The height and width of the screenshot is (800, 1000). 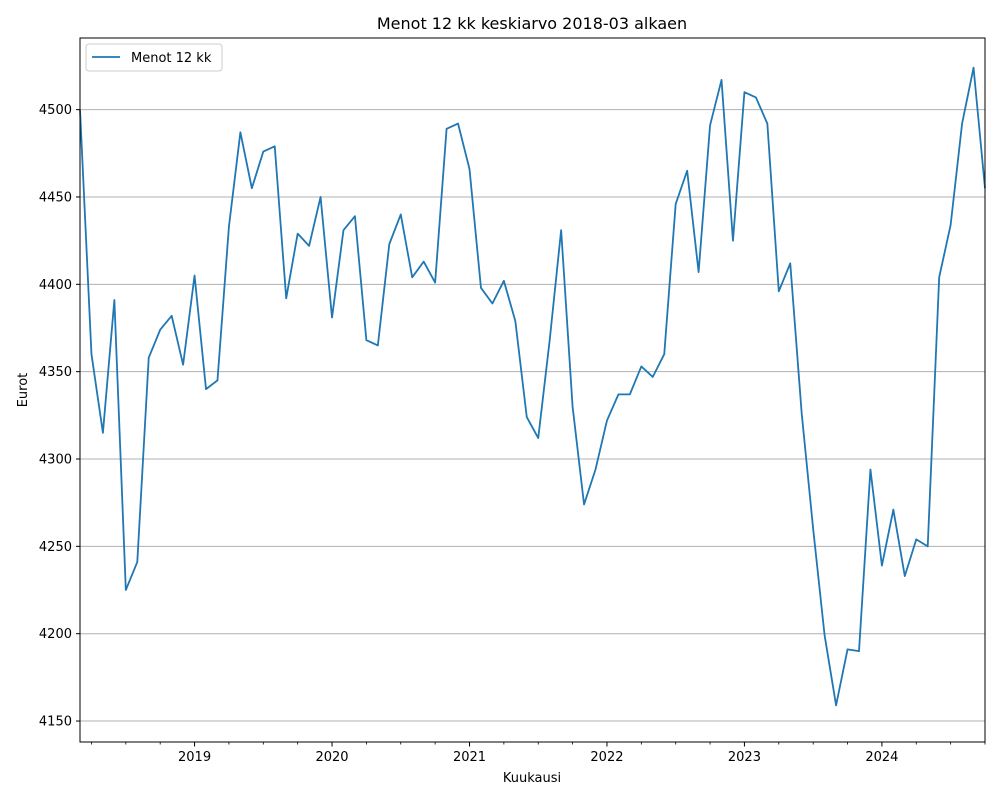 What do you see at coordinates (532, 23) in the screenshot?
I see `chart-title: Menot 12 kk keskiarvo 2018-03 alkaen` at bounding box center [532, 23].